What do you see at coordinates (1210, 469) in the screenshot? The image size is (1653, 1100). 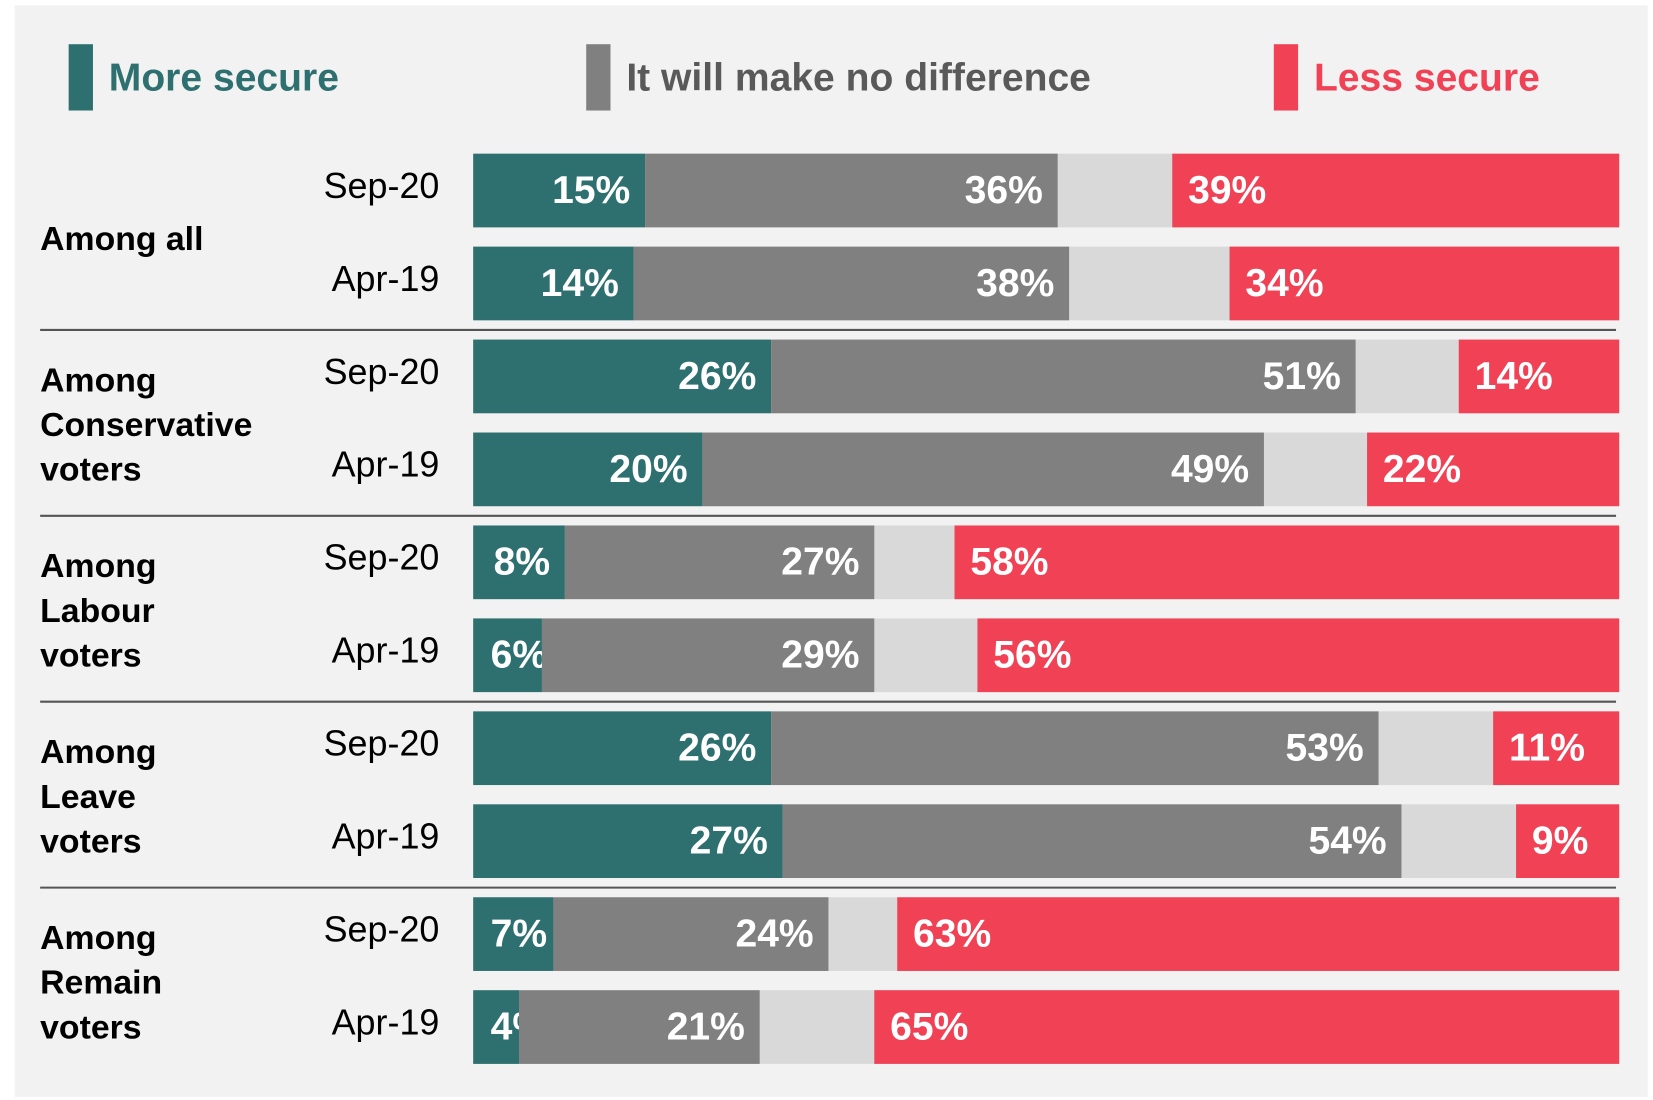 I see `value-label: 49%` at bounding box center [1210, 469].